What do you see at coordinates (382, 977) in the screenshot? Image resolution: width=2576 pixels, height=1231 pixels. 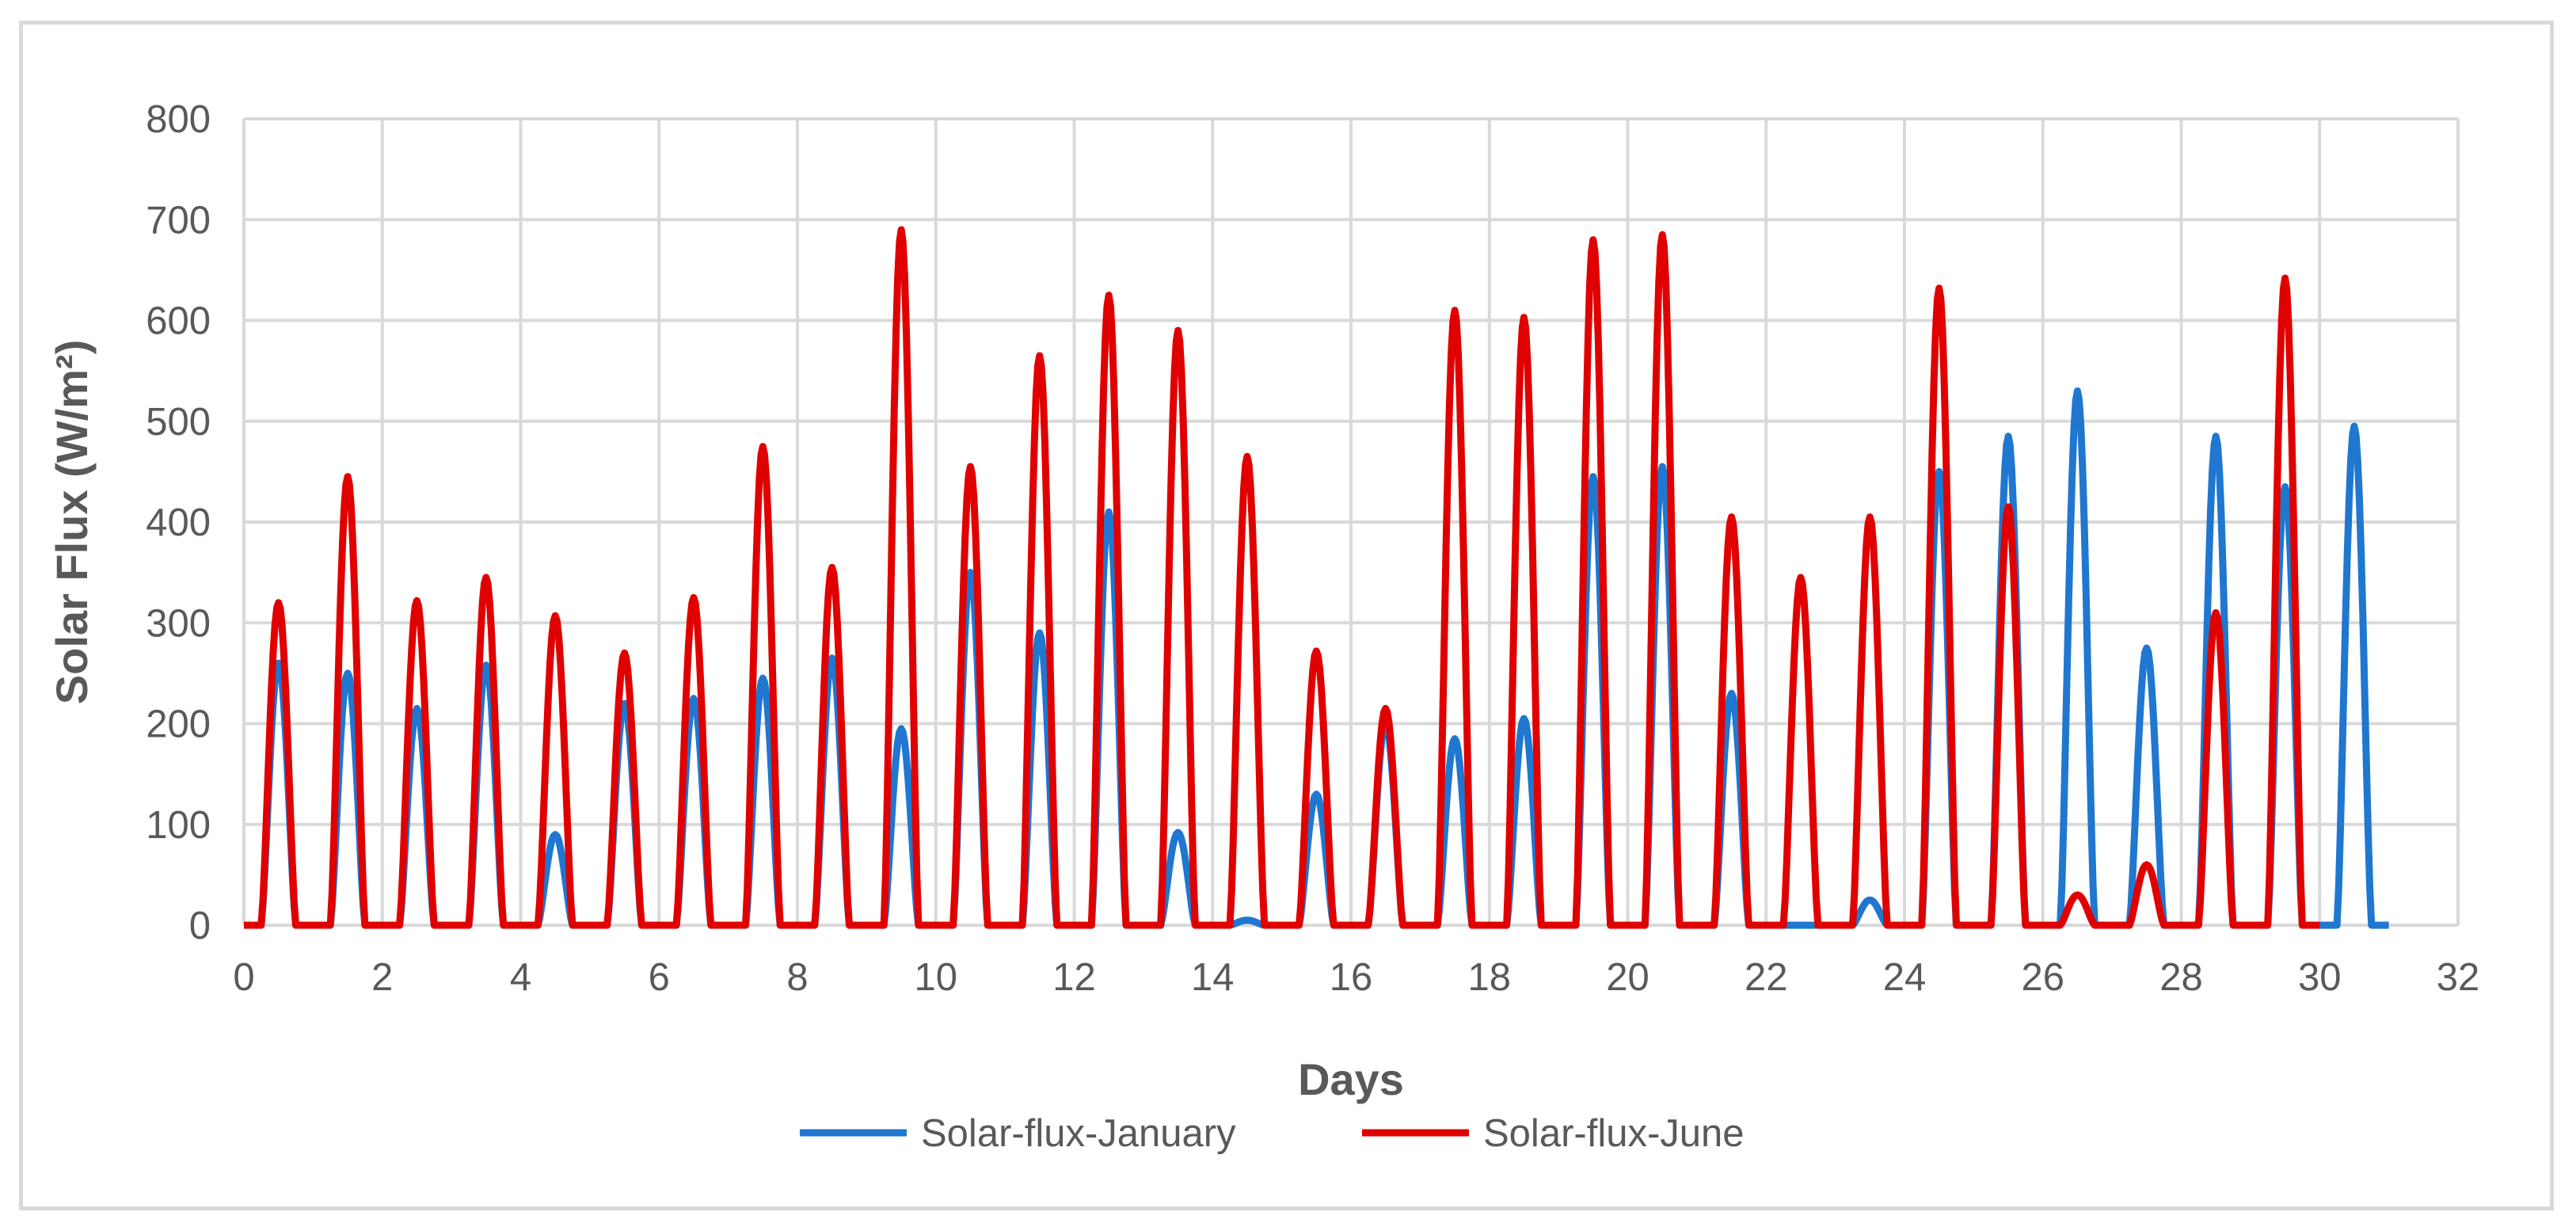 I see `x-tick-label: 2` at bounding box center [382, 977].